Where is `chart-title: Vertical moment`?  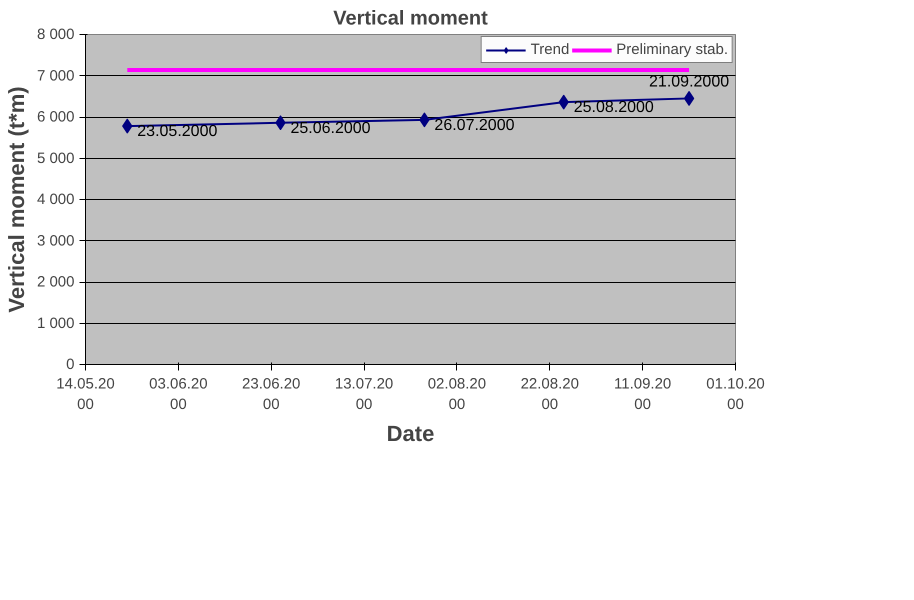 chart-title: Vertical moment is located at coordinates (410, 19).